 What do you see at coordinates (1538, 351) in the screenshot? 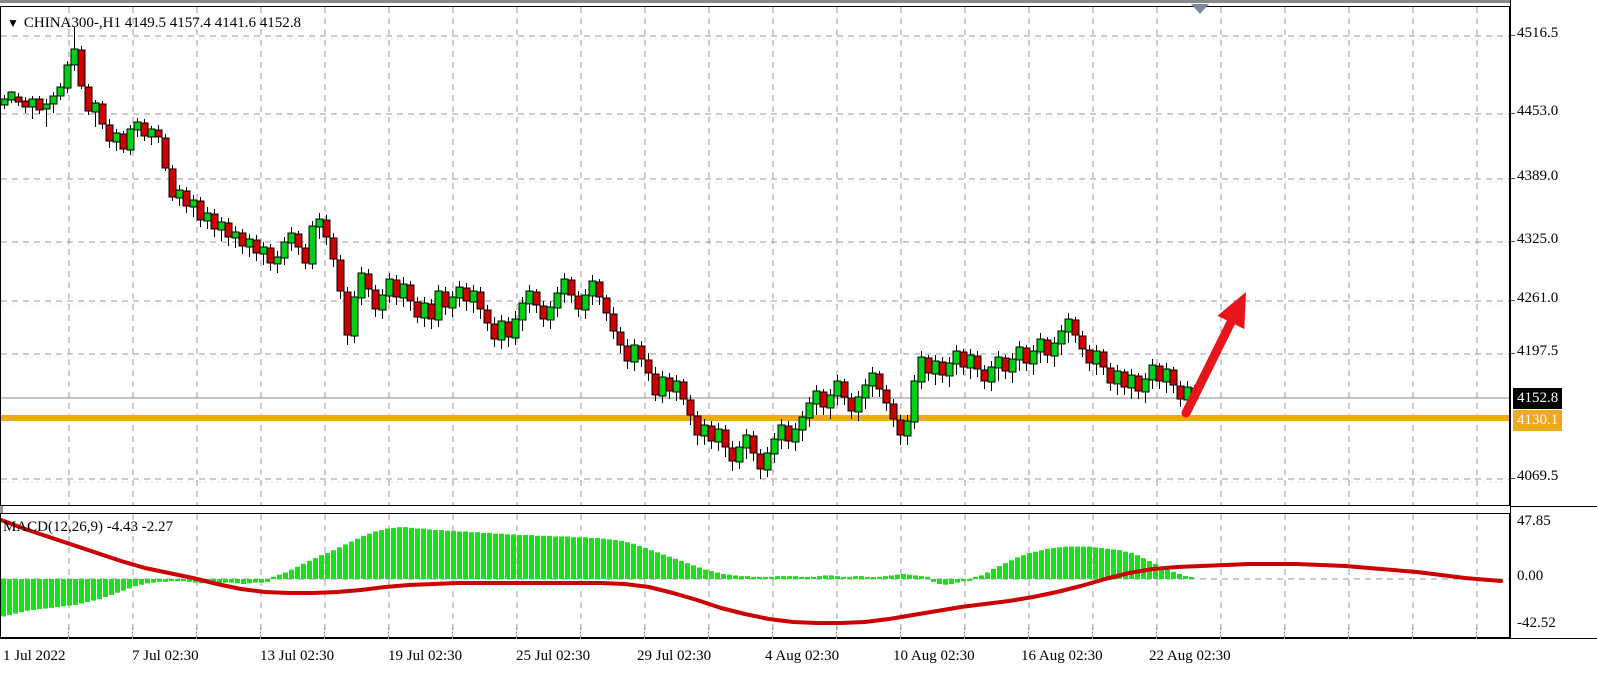
I see `price-axis-label: 4197.5` at bounding box center [1538, 351].